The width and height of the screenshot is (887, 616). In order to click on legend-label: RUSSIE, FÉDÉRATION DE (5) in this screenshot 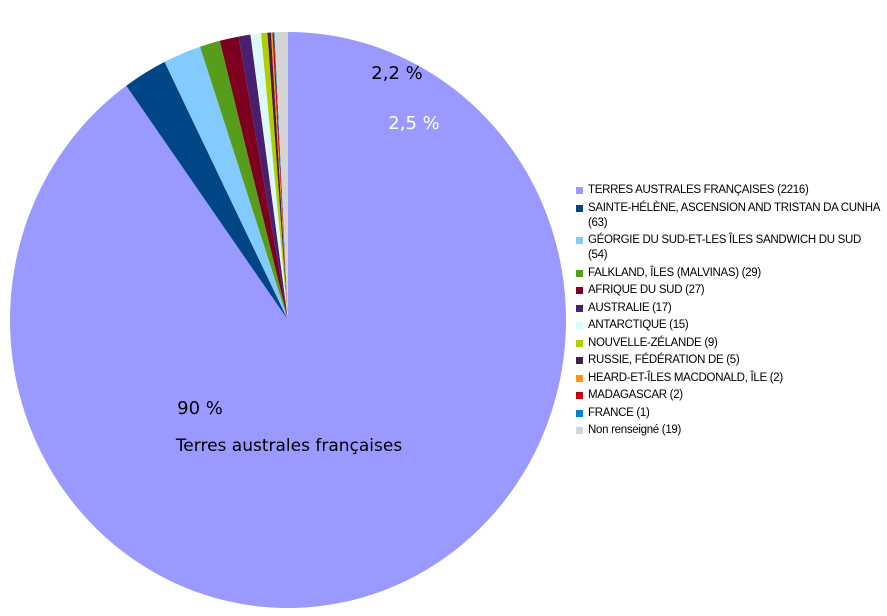, I will do `click(664, 360)`.